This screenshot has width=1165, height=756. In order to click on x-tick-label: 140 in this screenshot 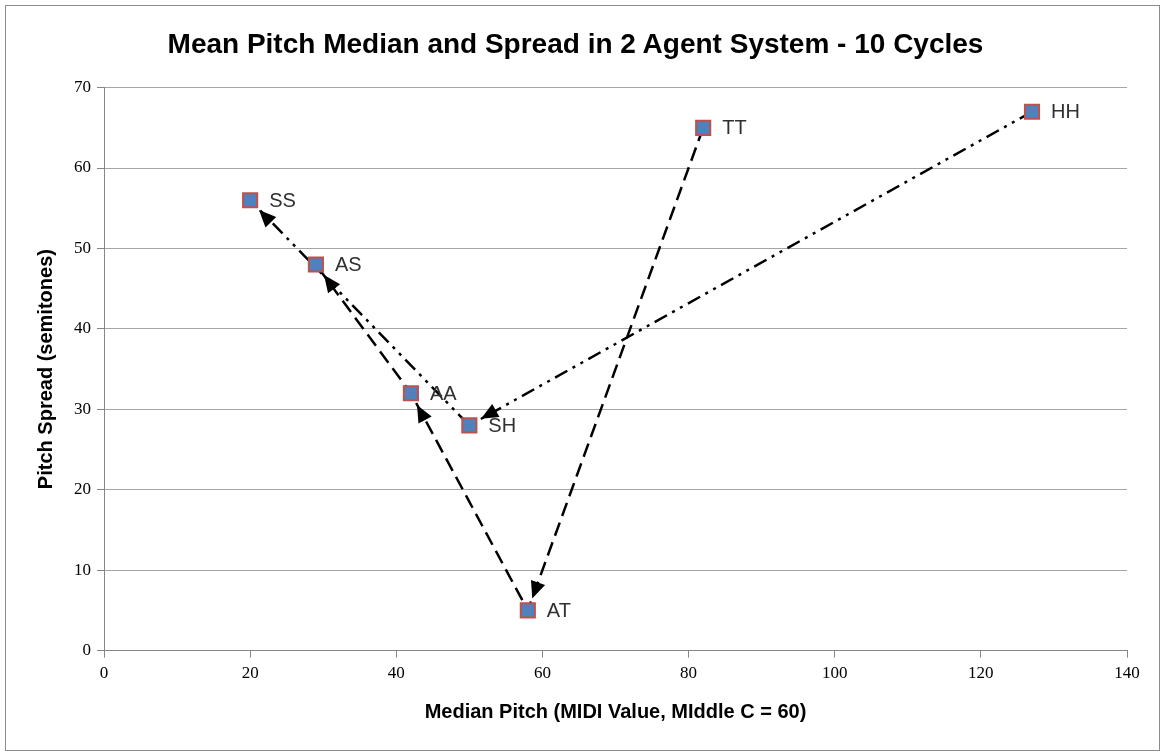, I will do `click(1127, 673)`.